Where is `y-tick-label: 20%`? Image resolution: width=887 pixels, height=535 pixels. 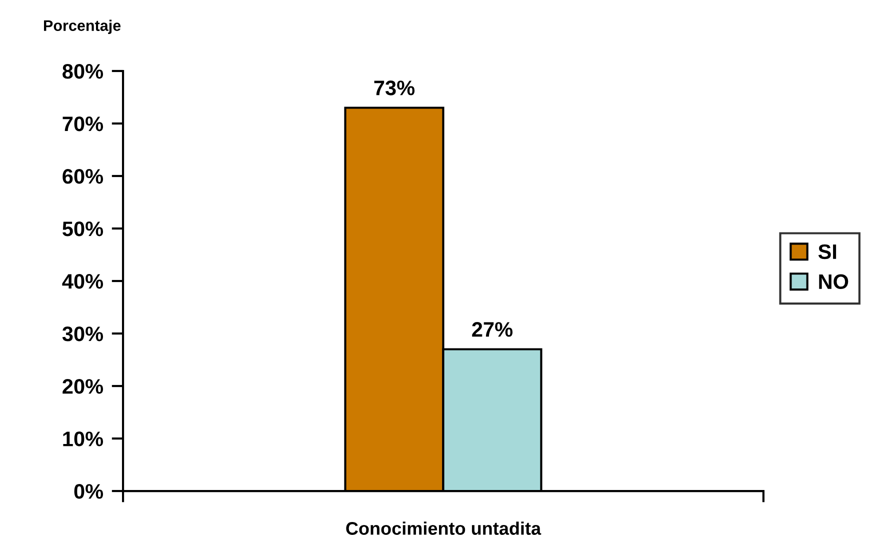 y-tick-label: 20% is located at coordinates (83, 386).